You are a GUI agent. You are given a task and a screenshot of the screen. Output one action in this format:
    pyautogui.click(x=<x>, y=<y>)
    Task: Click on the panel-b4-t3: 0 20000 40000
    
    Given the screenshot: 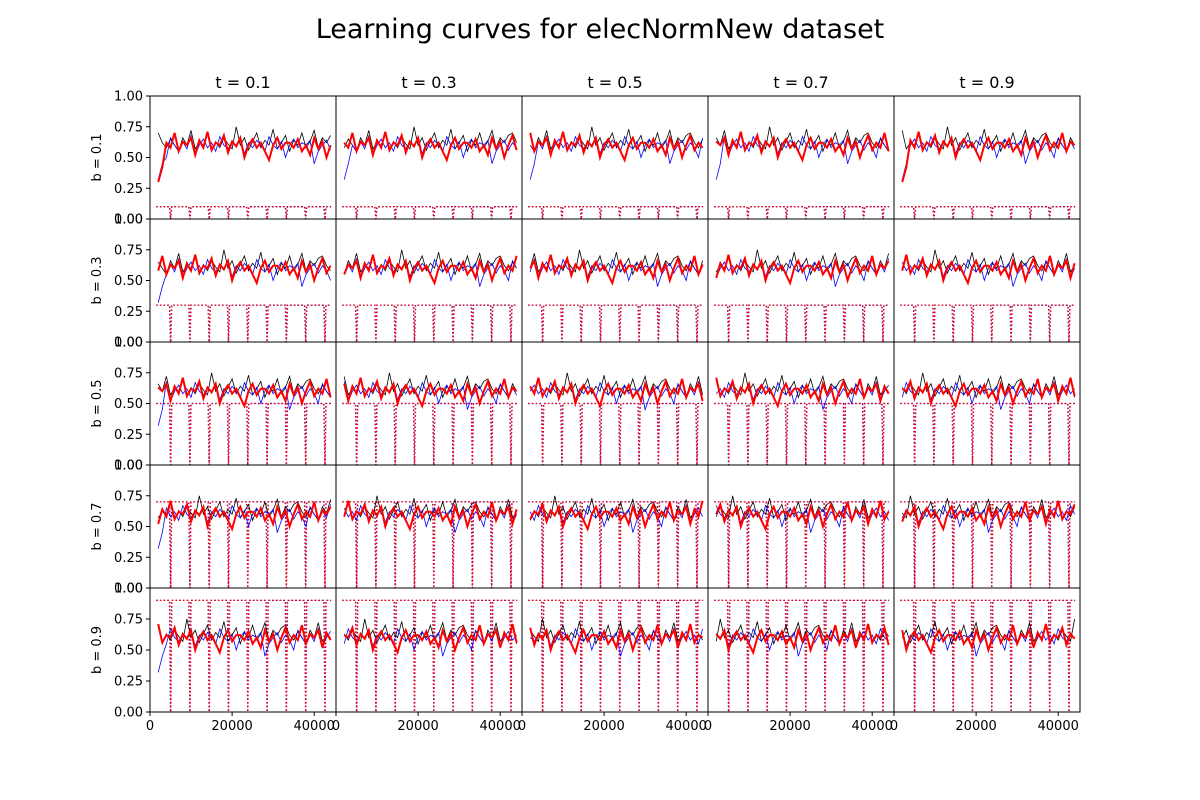 What is the action you would take?
    pyautogui.click(x=799, y=660)
    